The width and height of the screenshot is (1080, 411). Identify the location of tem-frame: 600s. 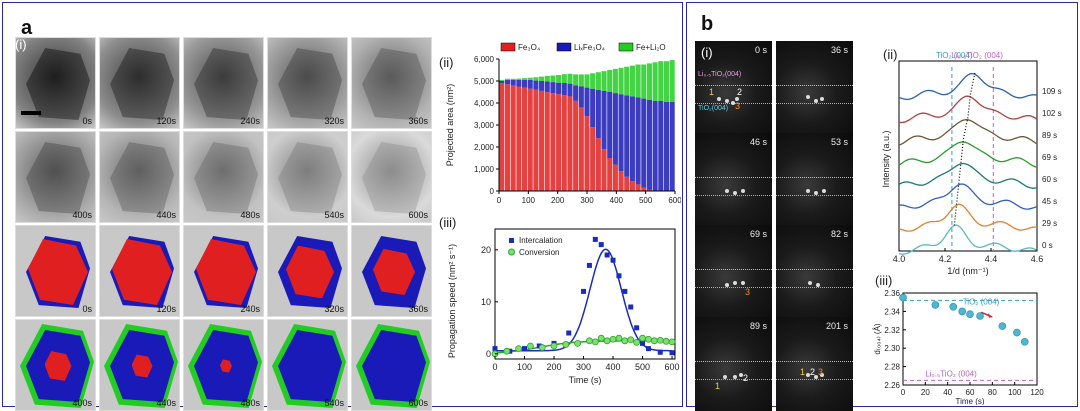
(391, 177).